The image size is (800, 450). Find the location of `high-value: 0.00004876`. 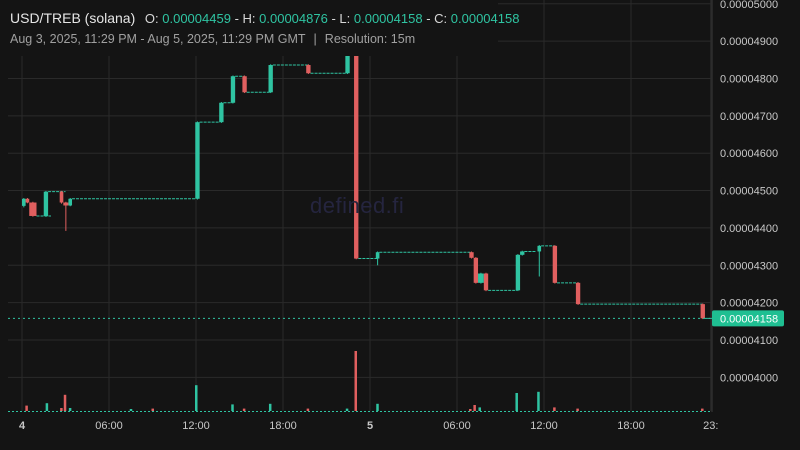

high-value: 0.00004876 is located at coordinates (293, 18).